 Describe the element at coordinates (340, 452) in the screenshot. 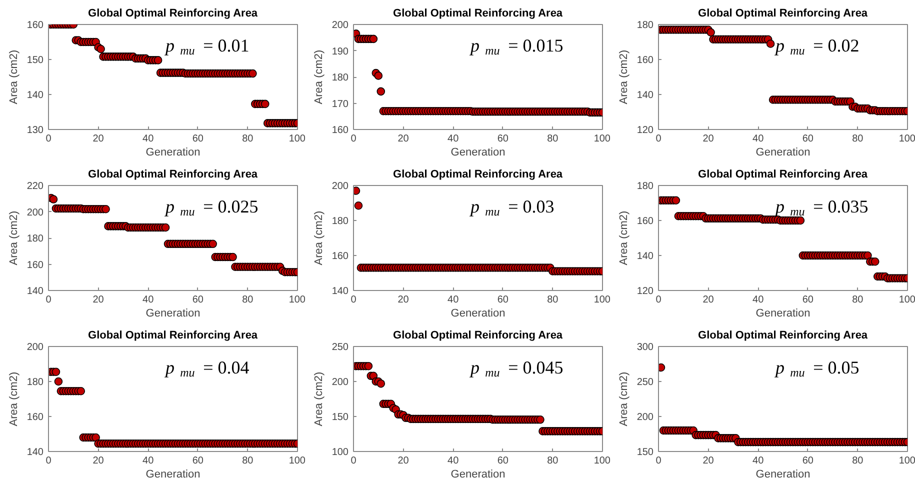

I see `y-tick-label: 100` at that location.